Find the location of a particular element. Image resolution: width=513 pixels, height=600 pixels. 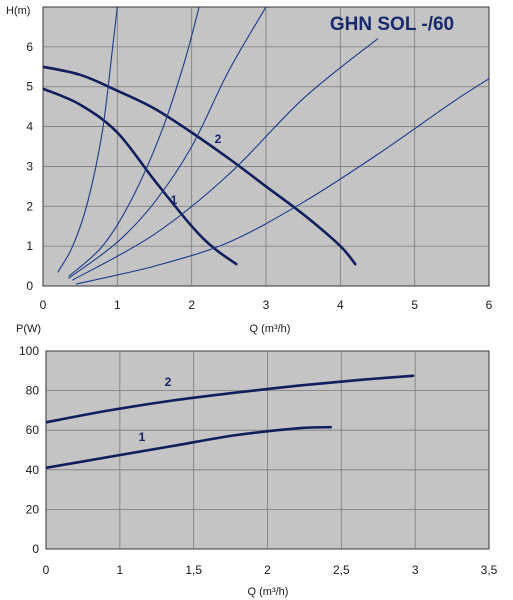

power-x-tick-label: 1 is located at coordinates (119, 570).